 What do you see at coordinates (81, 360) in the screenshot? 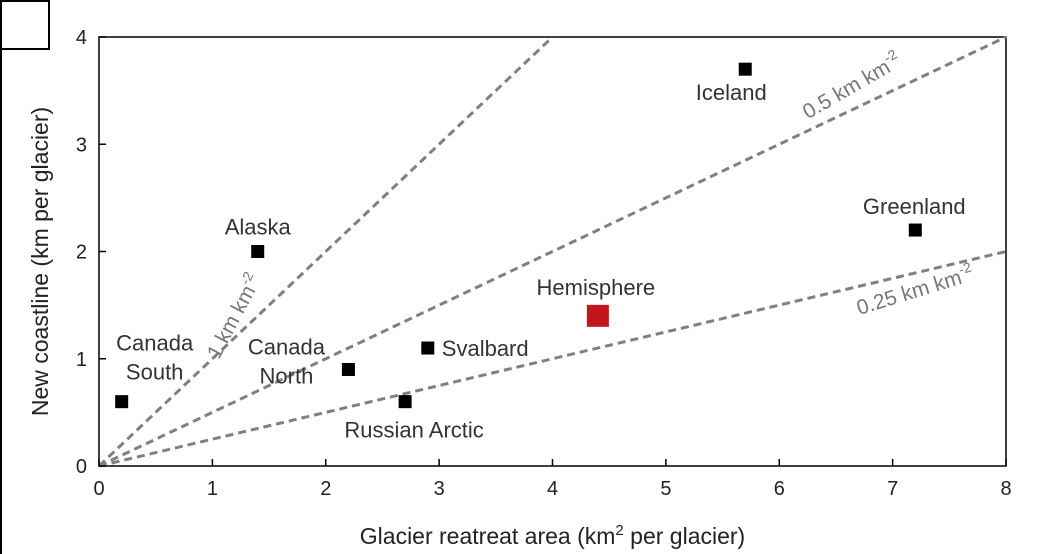
I see `y-tick-label: 1` at bounding box center [81, 360].